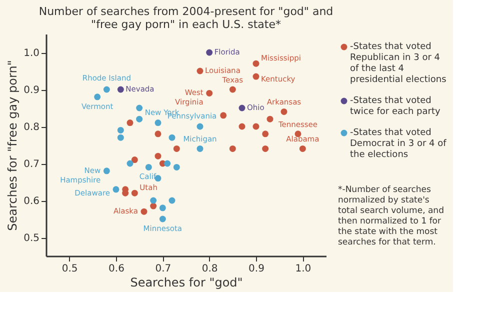  What do you see at coordinates (32, 164) in the screenshot?
I see `y-tick-label: 0.7` at bounding box center [32, 164].